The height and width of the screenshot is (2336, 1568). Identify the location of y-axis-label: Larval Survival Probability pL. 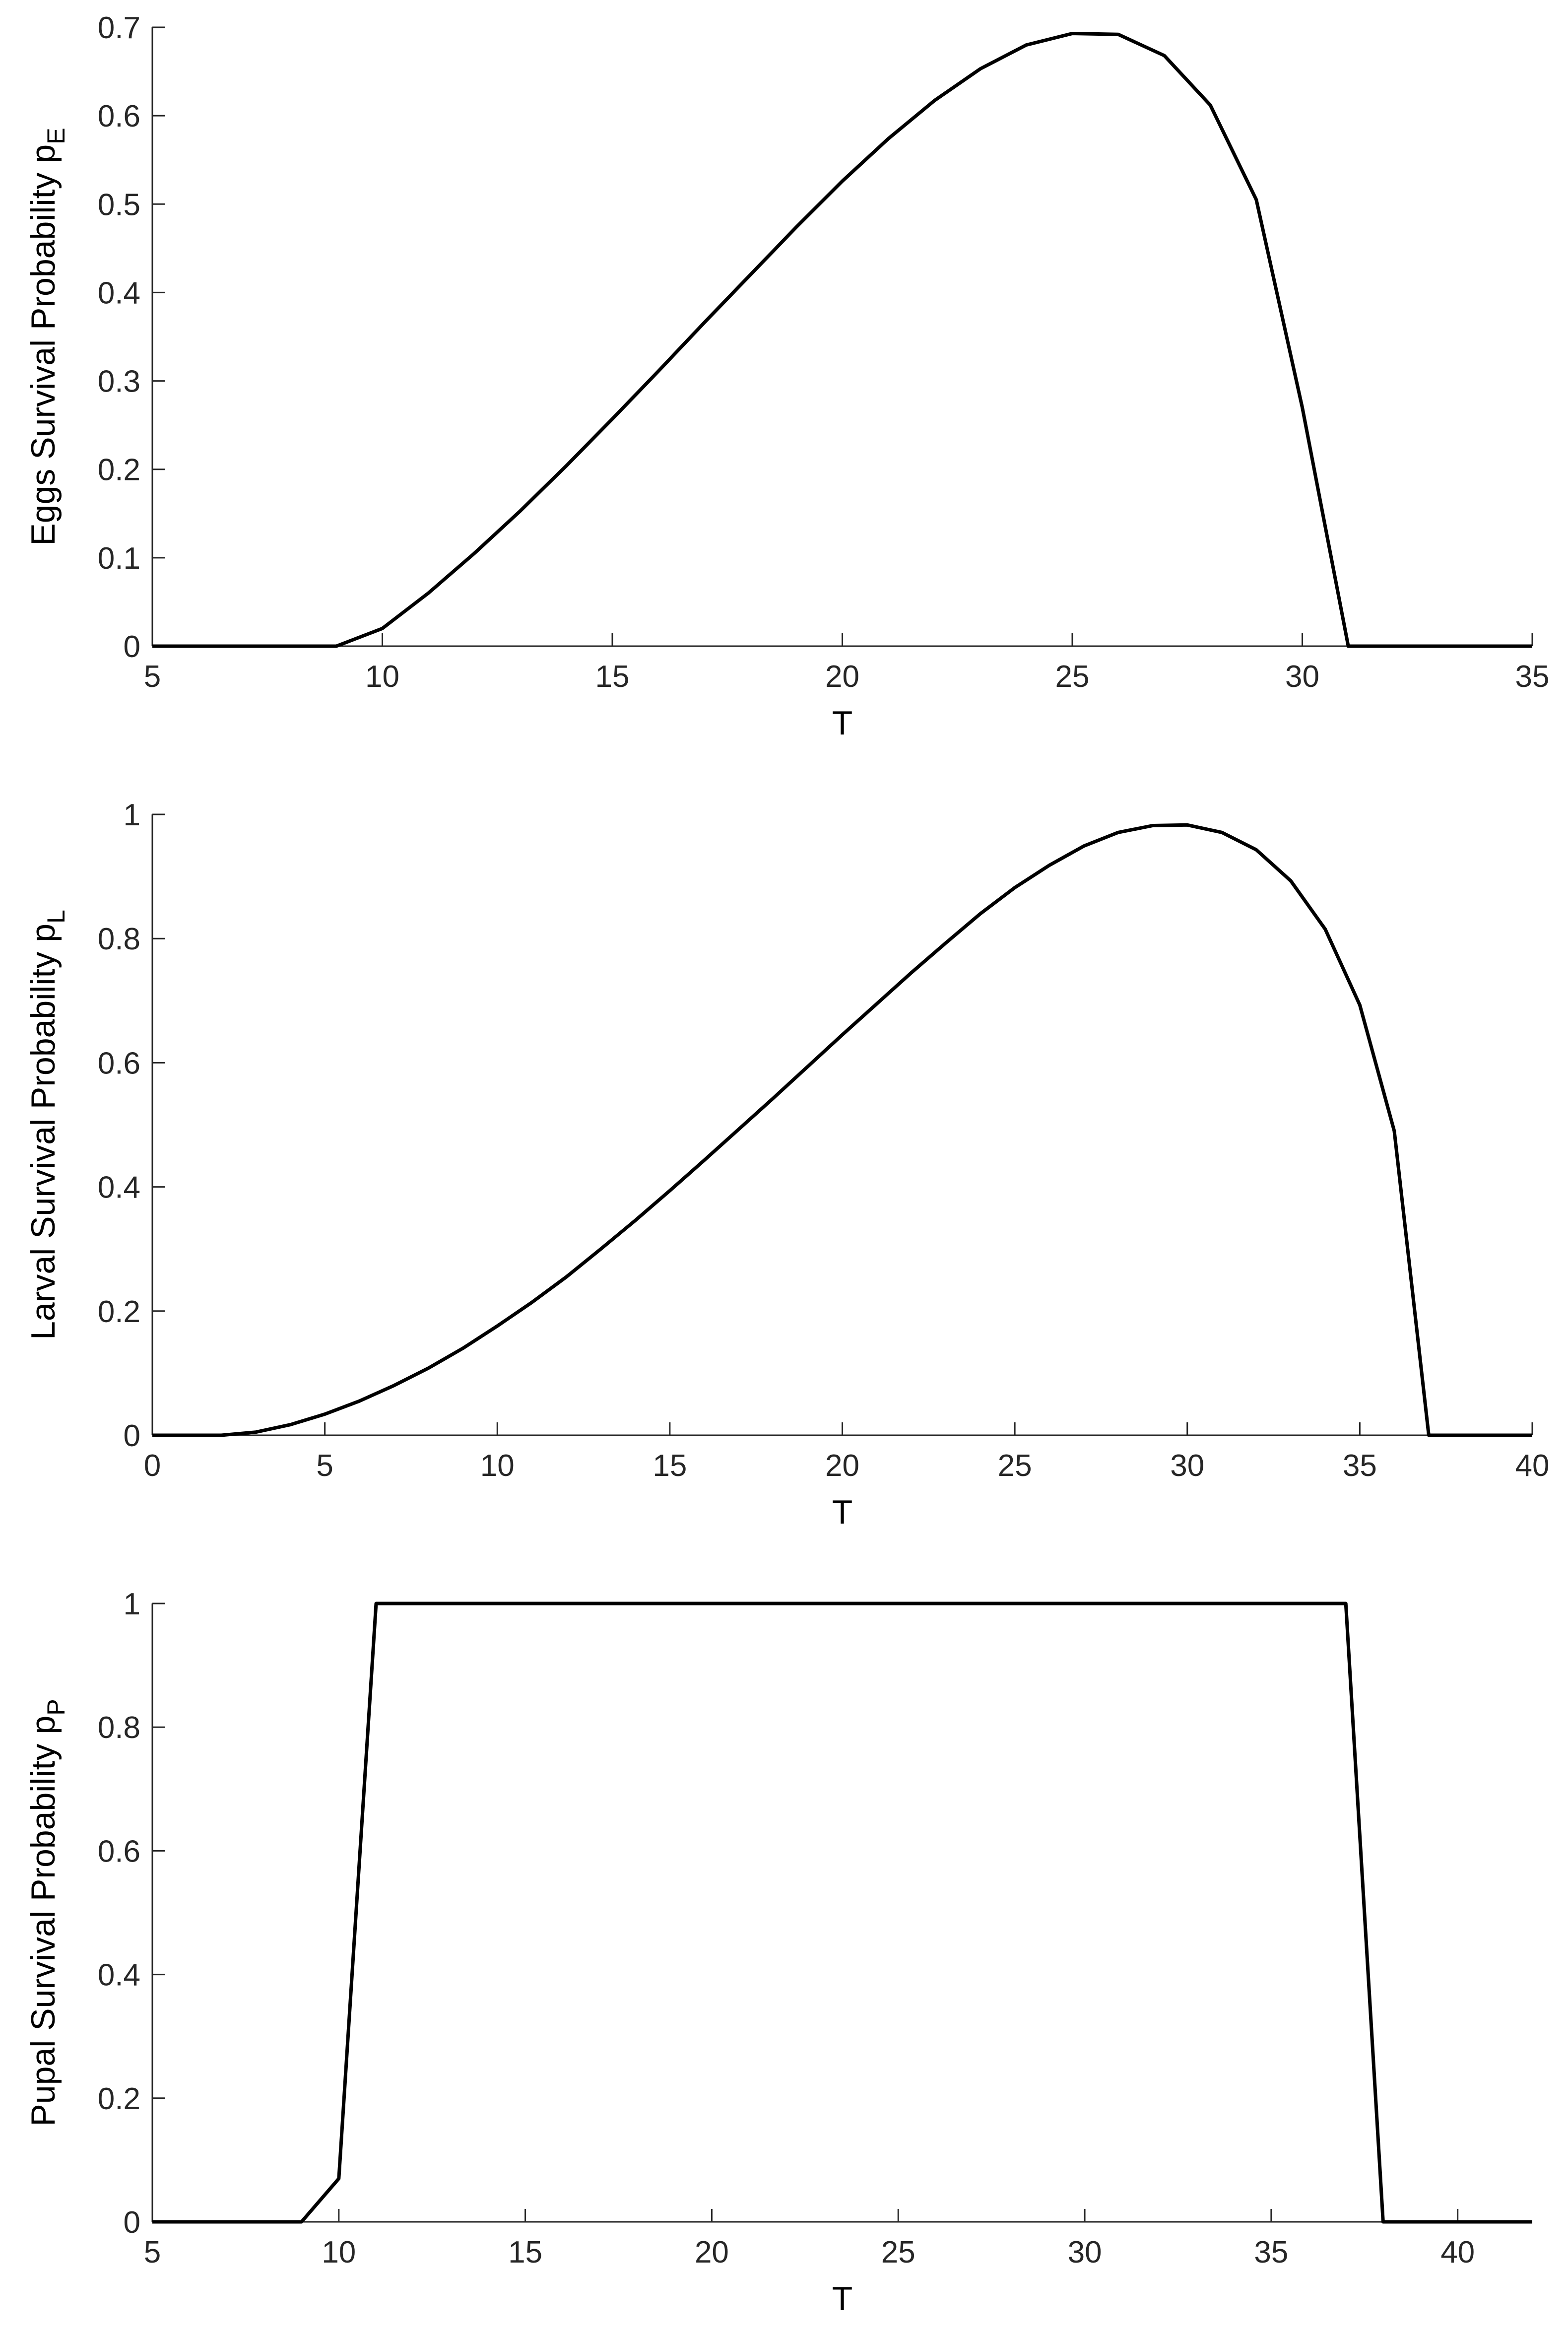
(47, 1125).